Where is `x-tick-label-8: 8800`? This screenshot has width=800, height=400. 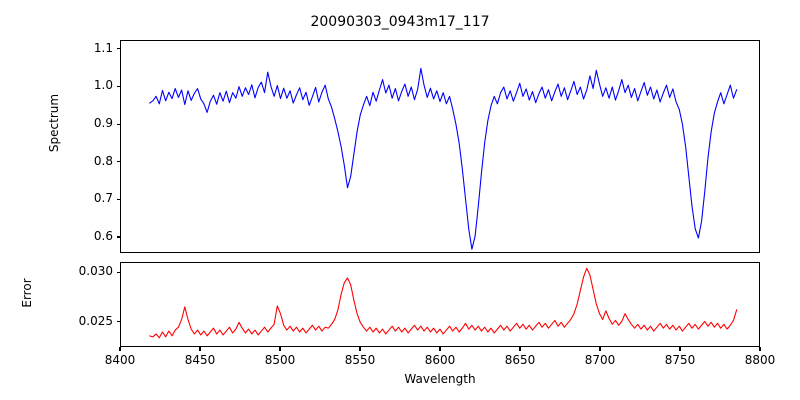 x-tick-label-8: 8800 is located at coordinates (760, 360).